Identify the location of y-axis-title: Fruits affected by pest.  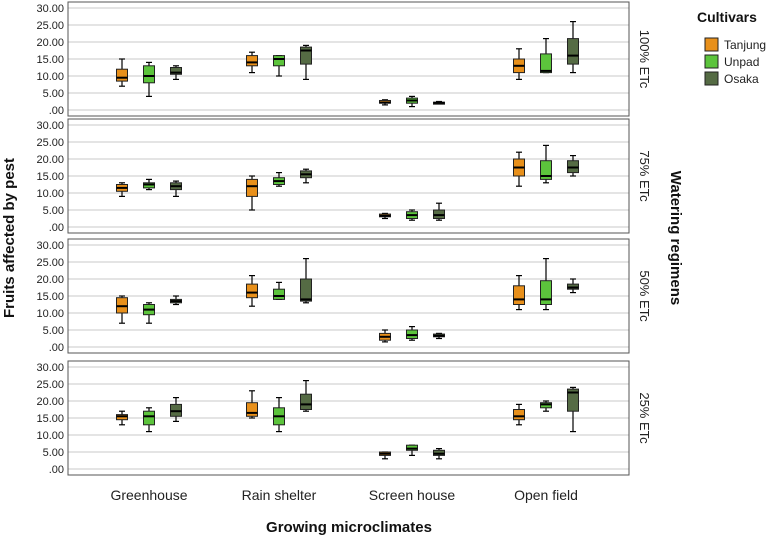
(9, 238).